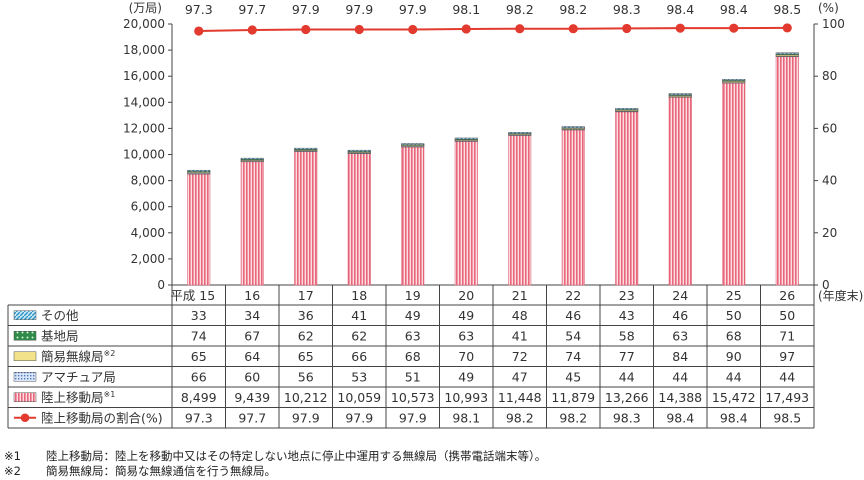 This screenshot has width=864, height=480. Describe the element at coordinates (787, 9) in the screenshot. I see `share-line-label: 98.5` at that location.